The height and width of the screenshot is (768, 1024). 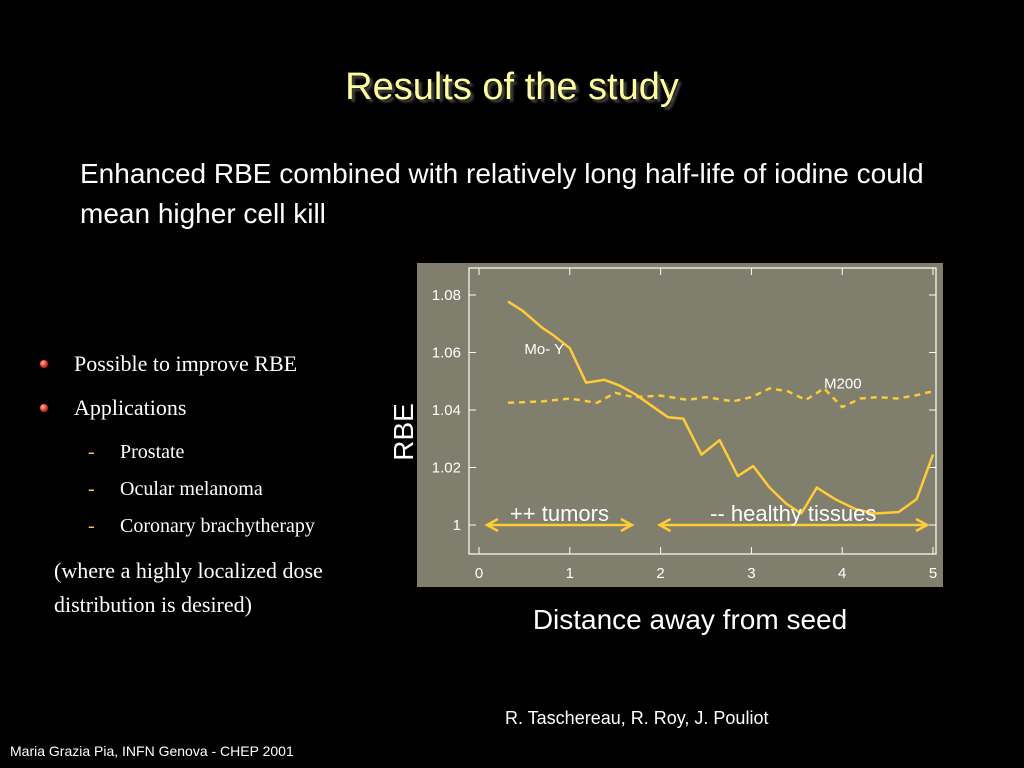 What do you see at coordinates (403, 432) in the screenshot?
I see `y-axis-label: RBE` at bounding box center [403, 432].